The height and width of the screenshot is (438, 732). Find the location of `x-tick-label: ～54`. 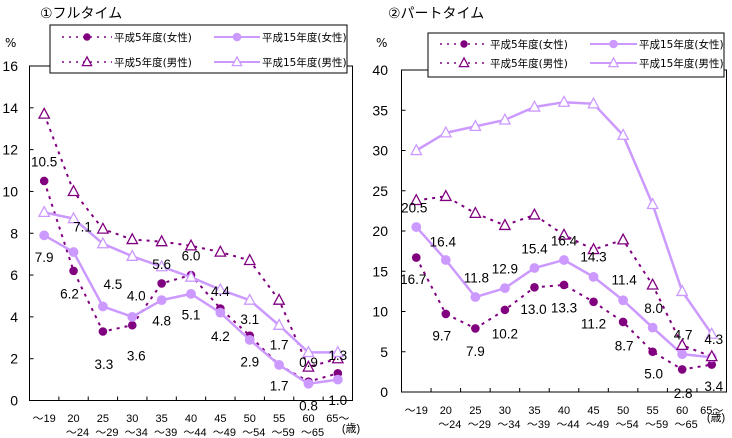

x-tick-label: ～54 is located at coordinates (626, 425).